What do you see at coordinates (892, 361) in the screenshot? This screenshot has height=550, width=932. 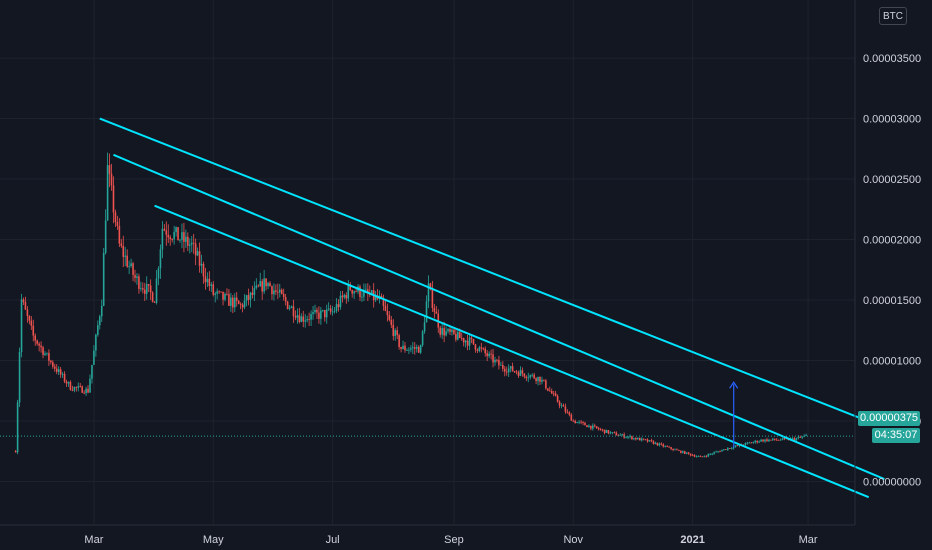 I see `y-tick-label: 0.00001000` at bounding box center [892, 361].